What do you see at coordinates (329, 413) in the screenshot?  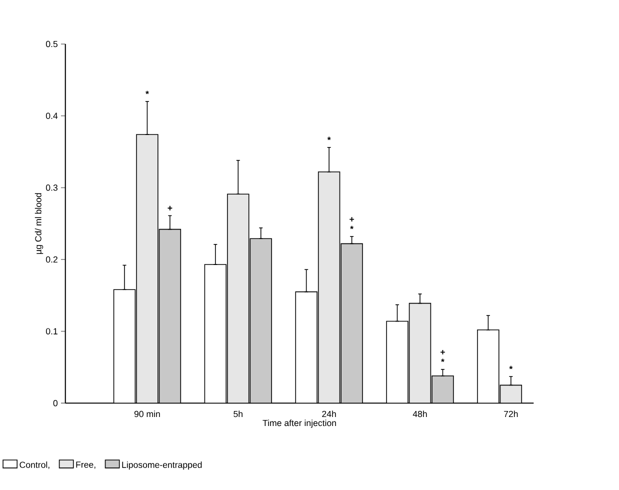 I see `x-tick-label: 24h` at bounding box center [329, 413].